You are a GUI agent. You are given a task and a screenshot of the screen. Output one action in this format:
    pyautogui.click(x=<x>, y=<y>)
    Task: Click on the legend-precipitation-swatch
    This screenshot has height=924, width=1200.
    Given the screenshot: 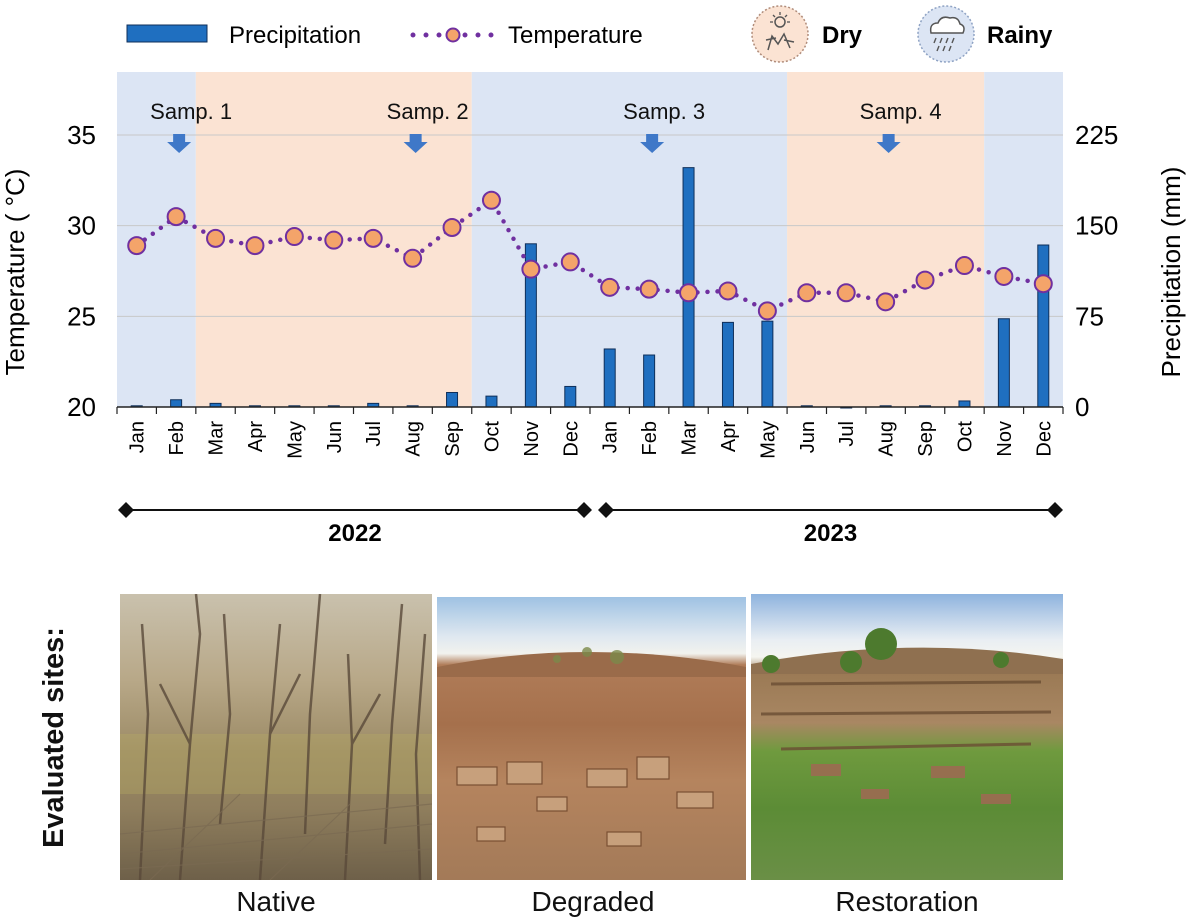 What is the action you would take?
    pyautogui.click(x=167, y=33)
    